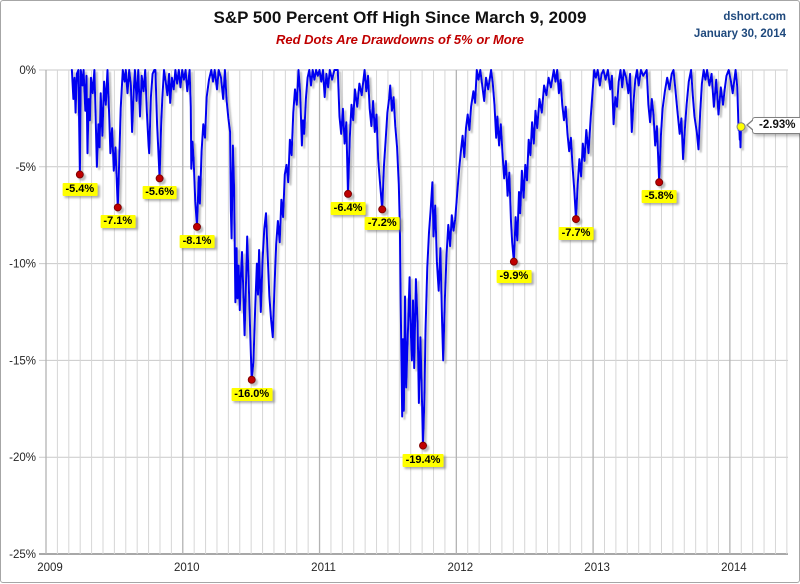 This screenshot has height=584, width=800. Describe the element at coordinates (22, 555) in the screenshot. I see `y-tick-label: -25%` at that location.